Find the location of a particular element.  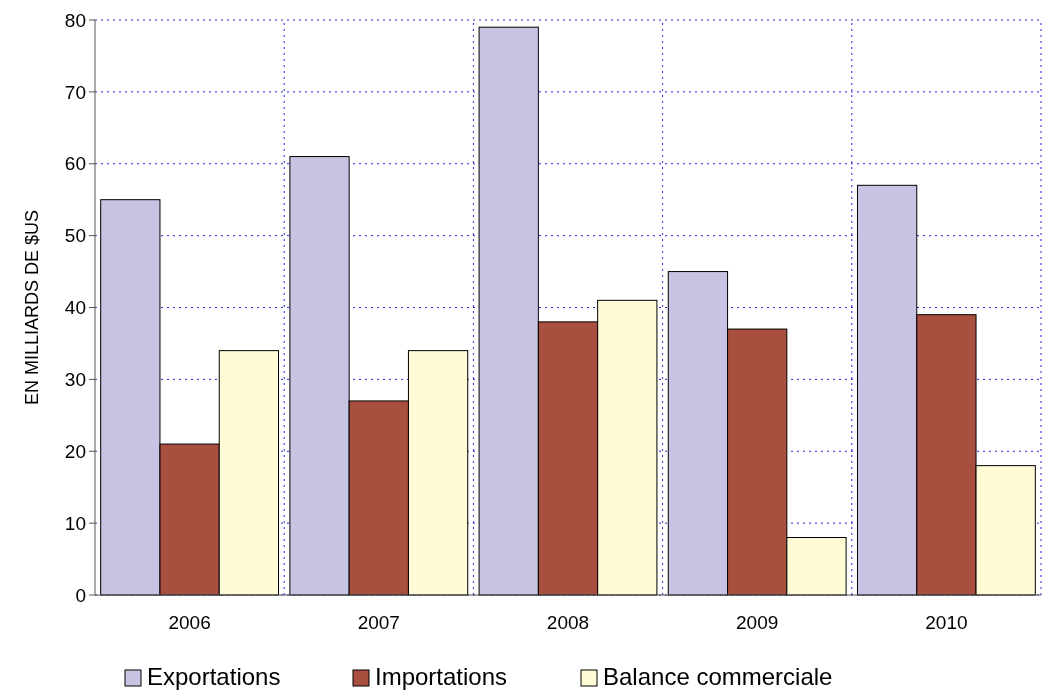

y-tick-label: 30 is located at coordinates (75, 380).